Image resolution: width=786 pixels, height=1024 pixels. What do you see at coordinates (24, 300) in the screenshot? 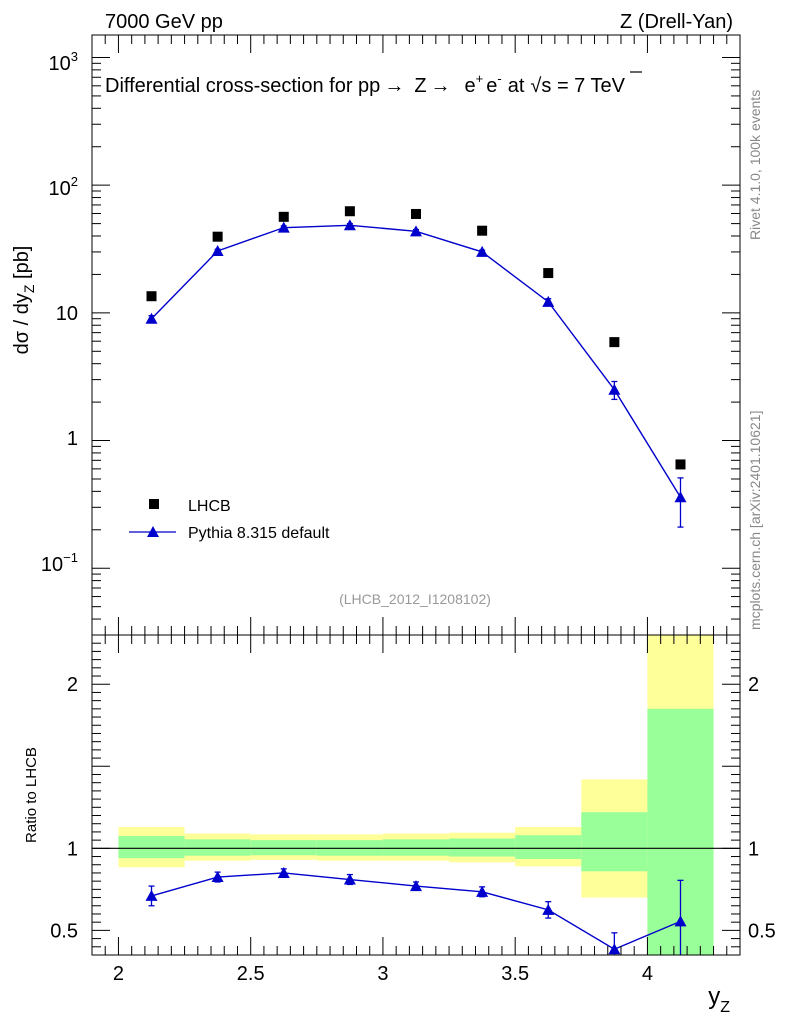
I see `main-ylabel: dσ / dyZ [pb]` at bounding box center [24, 300].